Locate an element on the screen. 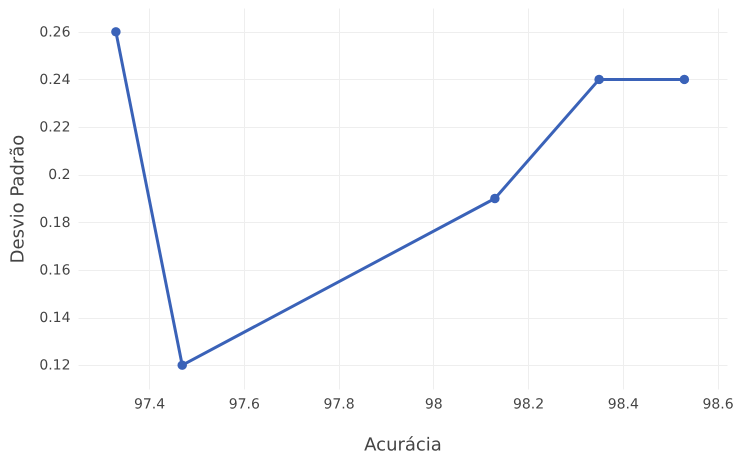 This screenshot has width=742, height=460. y-tick-label: 0.26 is located at coordinates (55, 32).